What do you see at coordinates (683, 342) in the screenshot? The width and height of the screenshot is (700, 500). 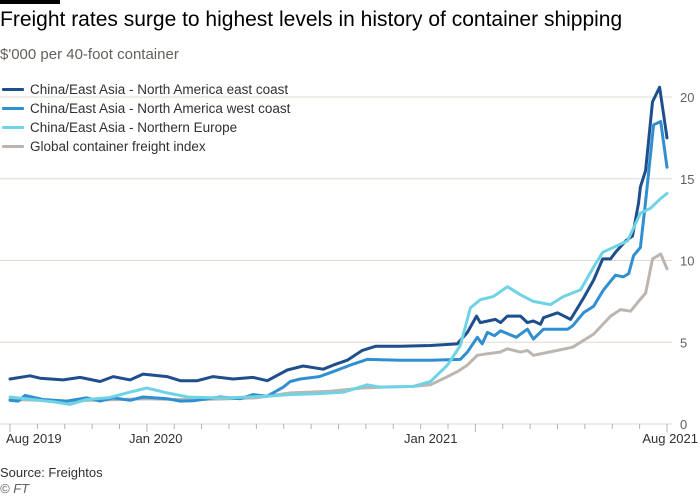 I see `y-tick-label: 5` at bounding box center [683, 342].